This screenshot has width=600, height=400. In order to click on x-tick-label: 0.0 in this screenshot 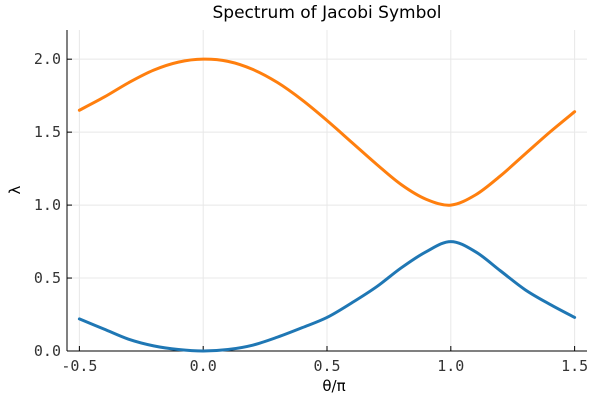, I will do `click(203, 366)`.